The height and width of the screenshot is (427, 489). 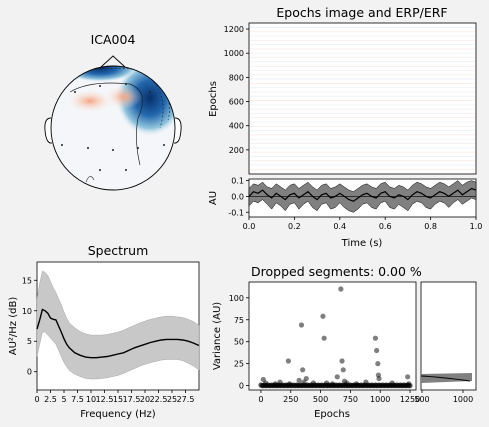 What do you see at coordinates (118, 399) in the screenshot?
I see `spectrum-xtick-label: 15` at bounding box center [118, 399].